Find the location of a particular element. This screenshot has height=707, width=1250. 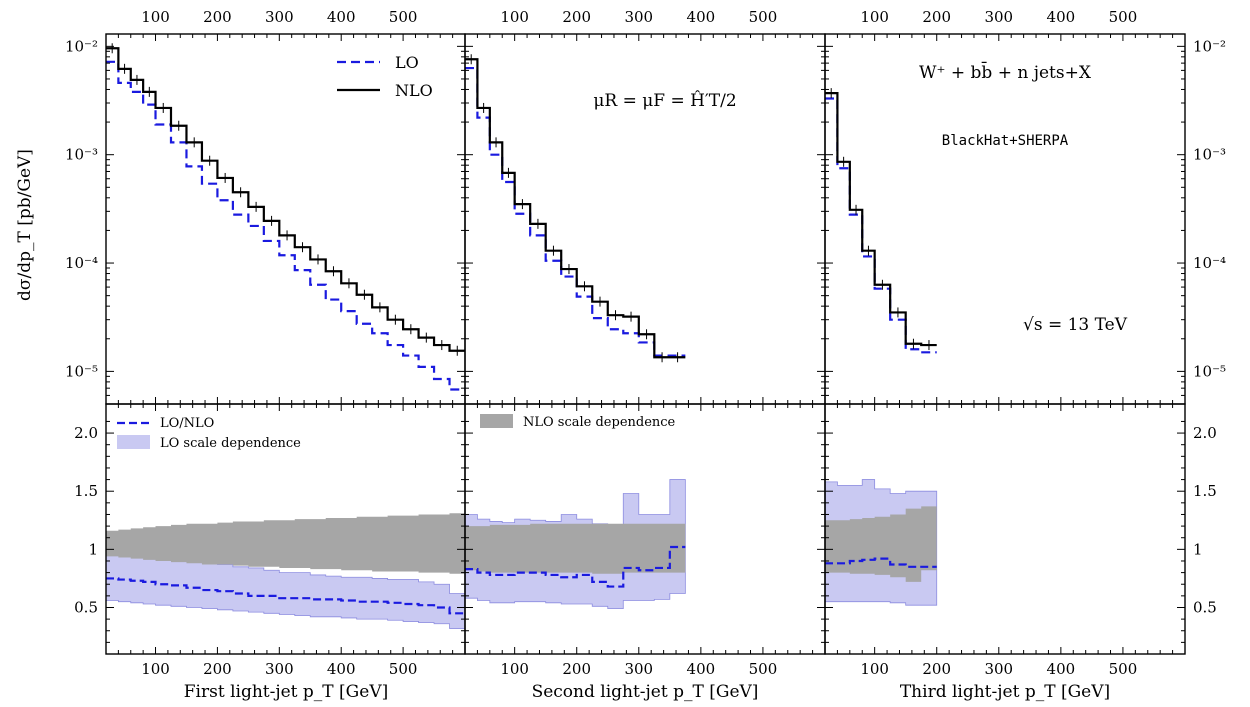

ratio-y-tick-label-right: 0.5 is located at coordinates (1205, 607).